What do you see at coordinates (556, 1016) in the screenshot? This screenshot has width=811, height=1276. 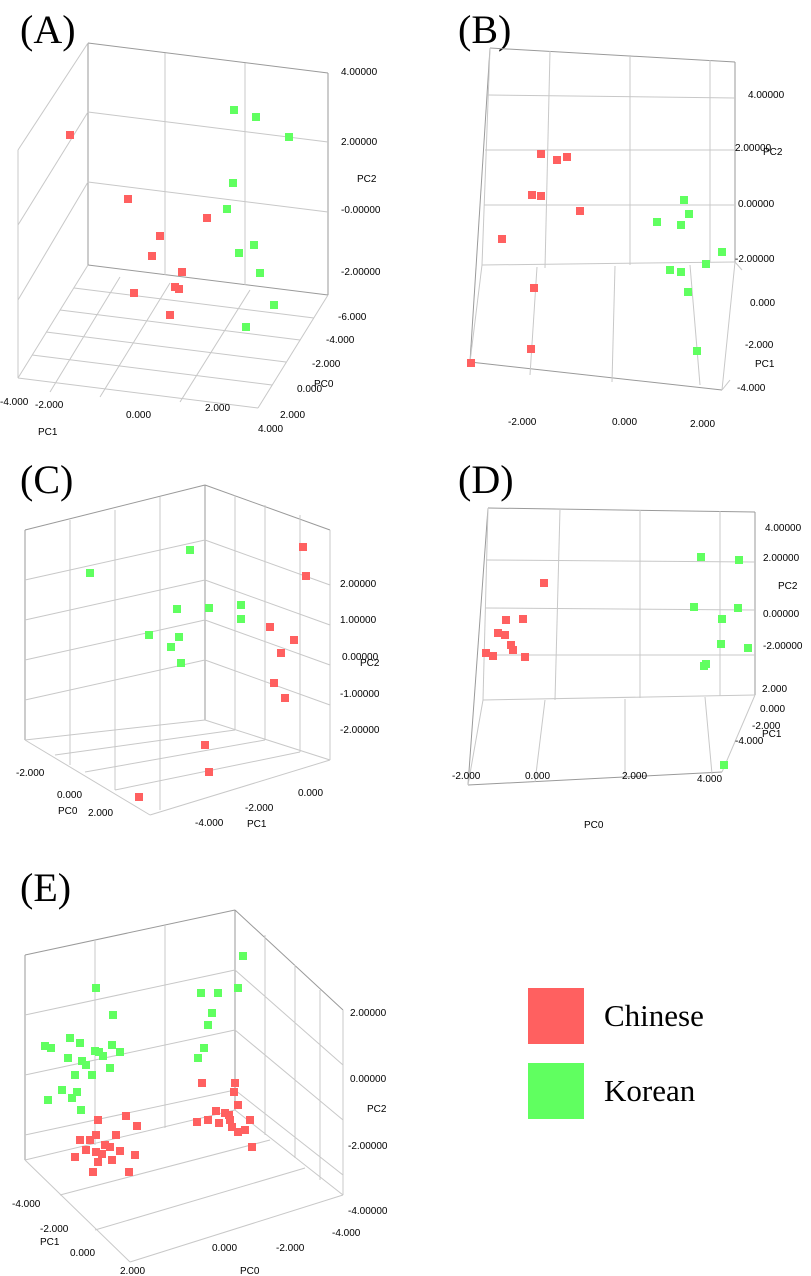 I see `legend-swatch-chinese` at bounding box center [556, 1016].